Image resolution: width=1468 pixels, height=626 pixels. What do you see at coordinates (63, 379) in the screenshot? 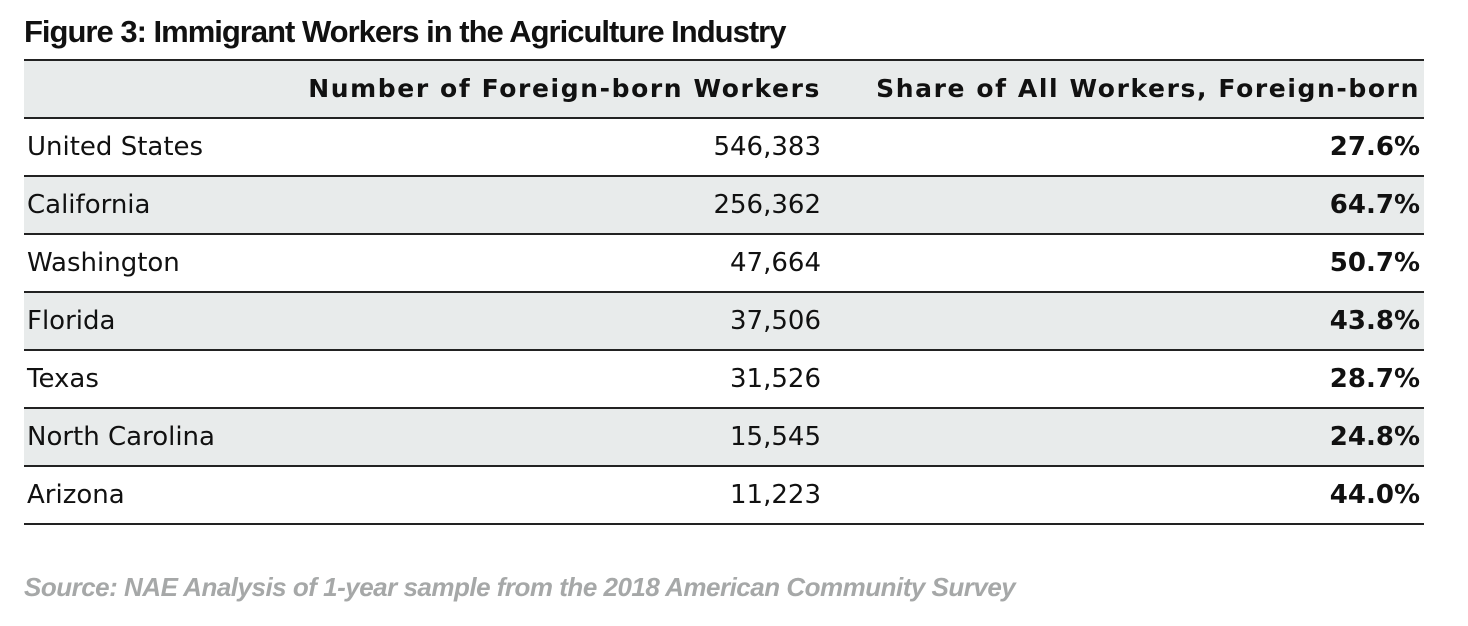
I see `row-label: Texas` at bounding box center [63, 379].